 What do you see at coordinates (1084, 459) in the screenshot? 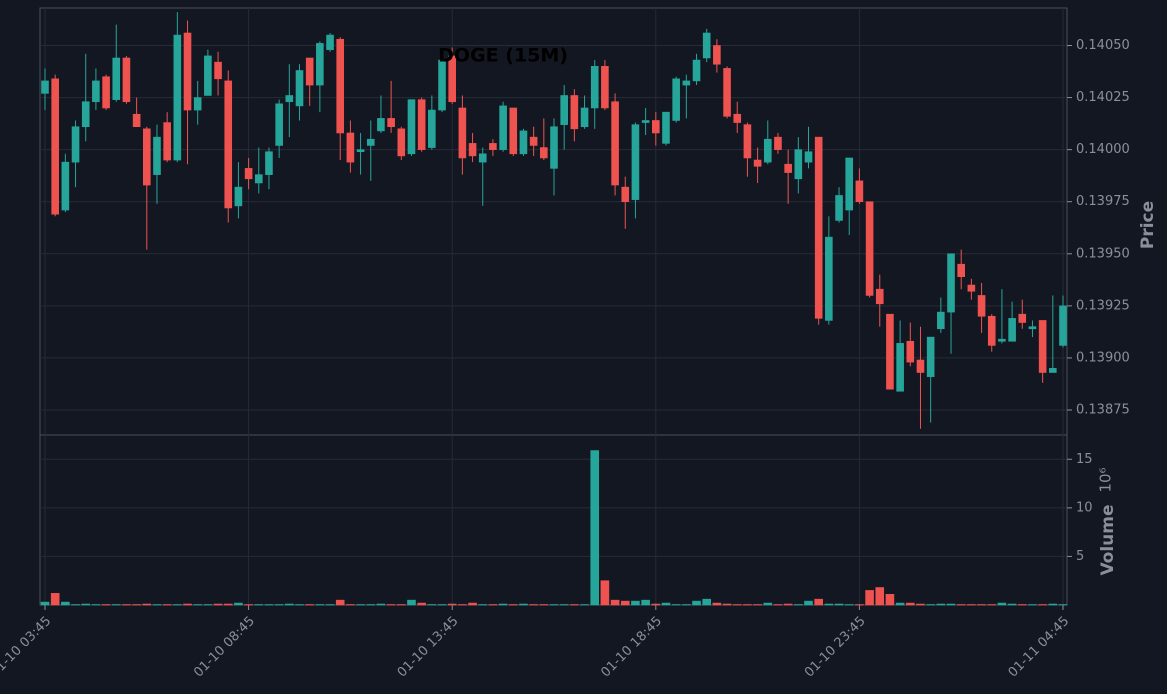
I see `volume-tick-label: 15` at bounding box center [1084, 459].